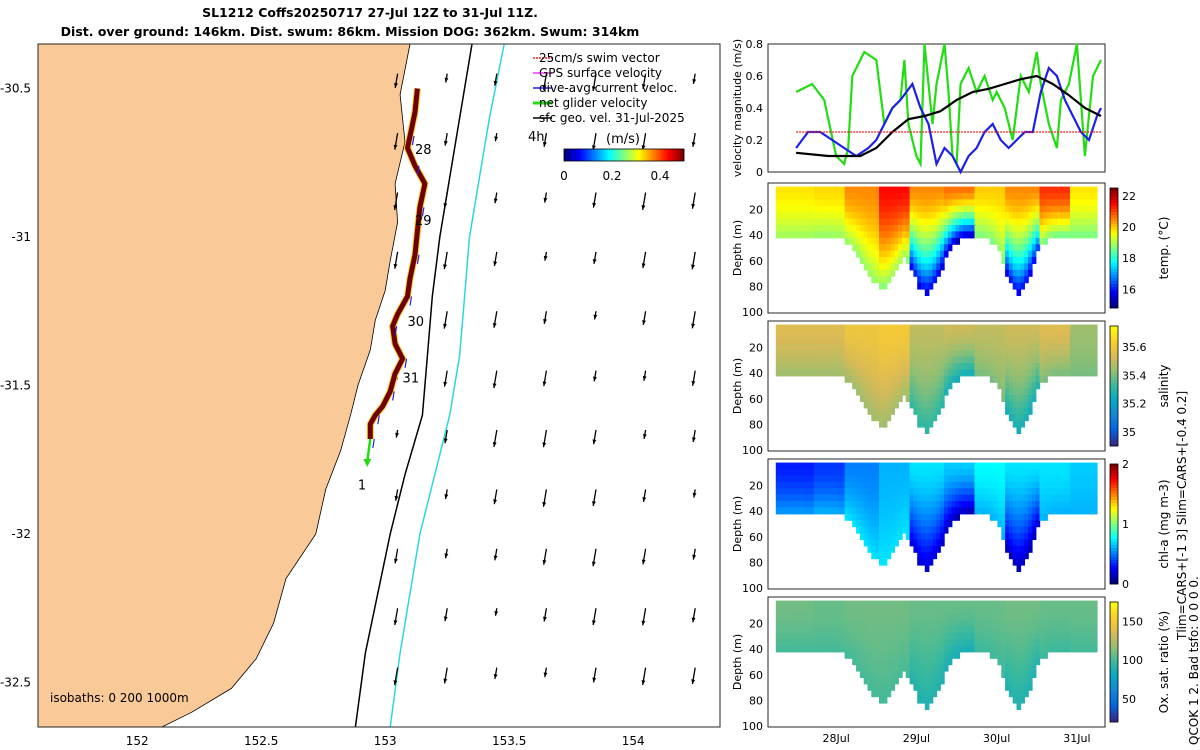 Image resolution: width=1200 pixels, height=750 pixels. Describe the element at coordinates (612, 118) in the screenshot. I see `legend-label: sfc geo. vel. 31-Jul-2025` at that location.